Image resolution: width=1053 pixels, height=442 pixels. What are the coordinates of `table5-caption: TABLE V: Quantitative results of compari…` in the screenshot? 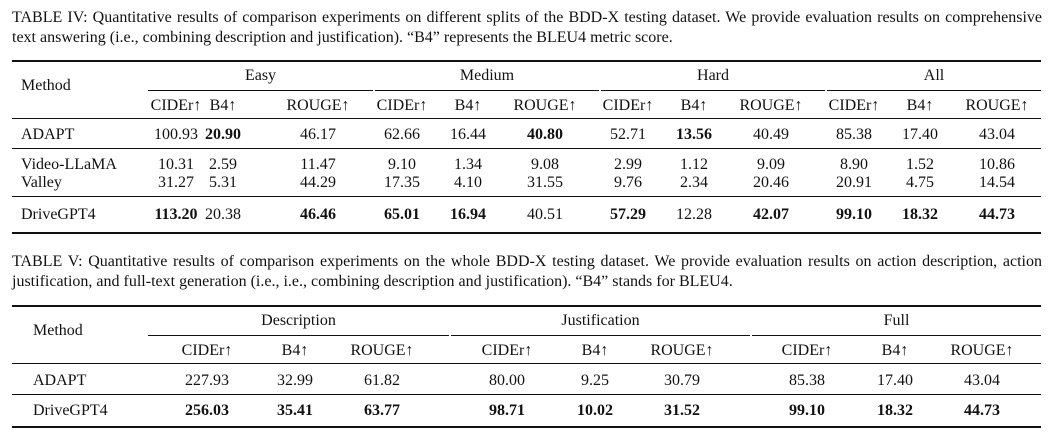 It's located at (529, 271).